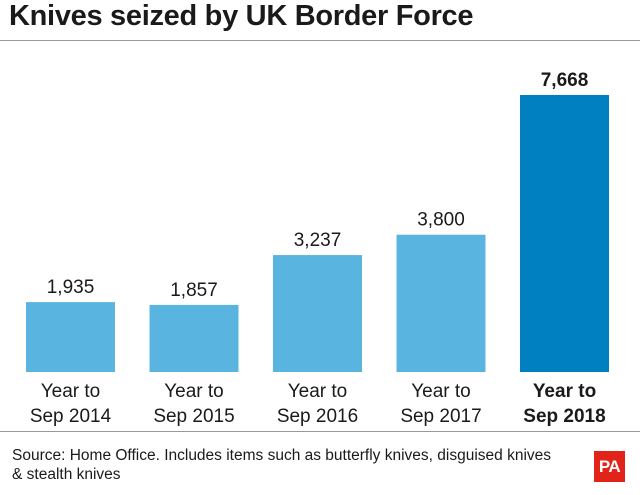 The width and height of the screenshot is (640, 495). What do you see at coordinates (194, 391) in the screenshot?
I see `category-label-2-line-1: Year to` at bounding box center [194, 391].